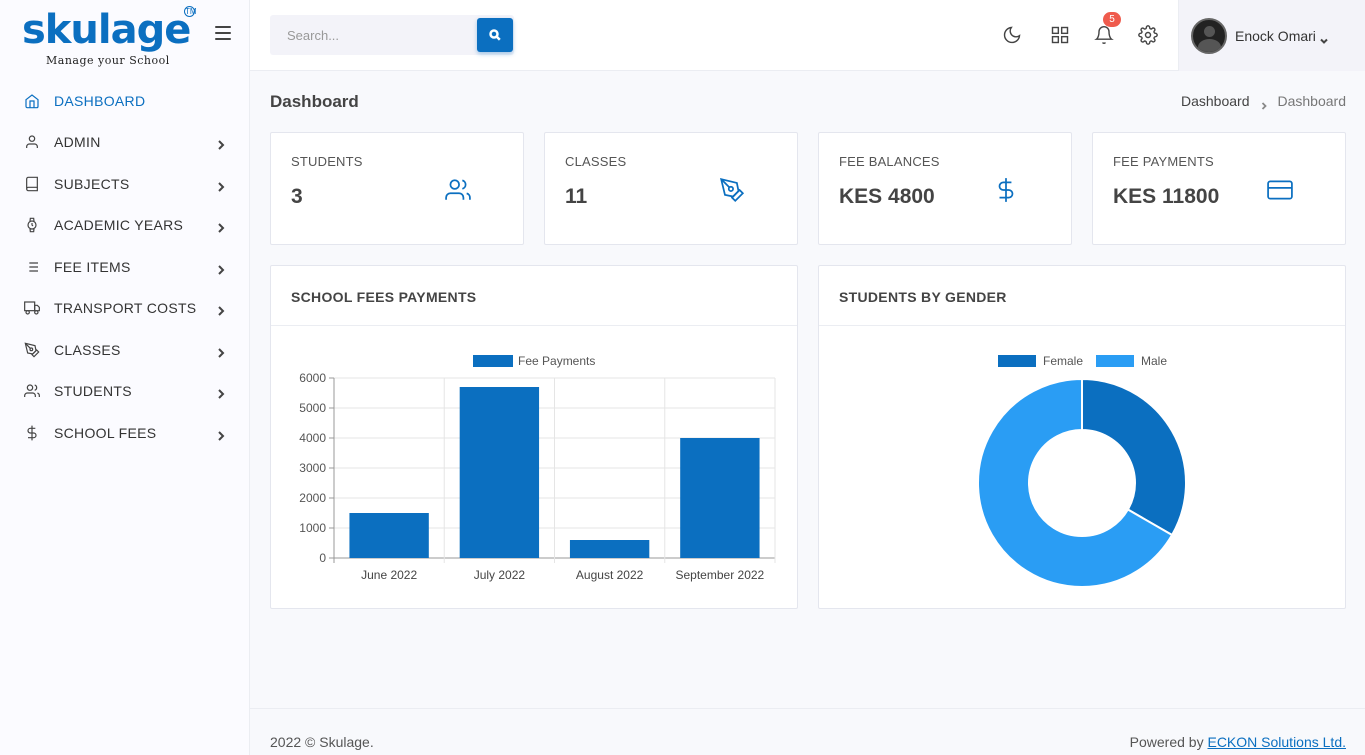 The height and width of the screenshot is (755, 1365). I want to click on truck-icon, so click(32, 308).